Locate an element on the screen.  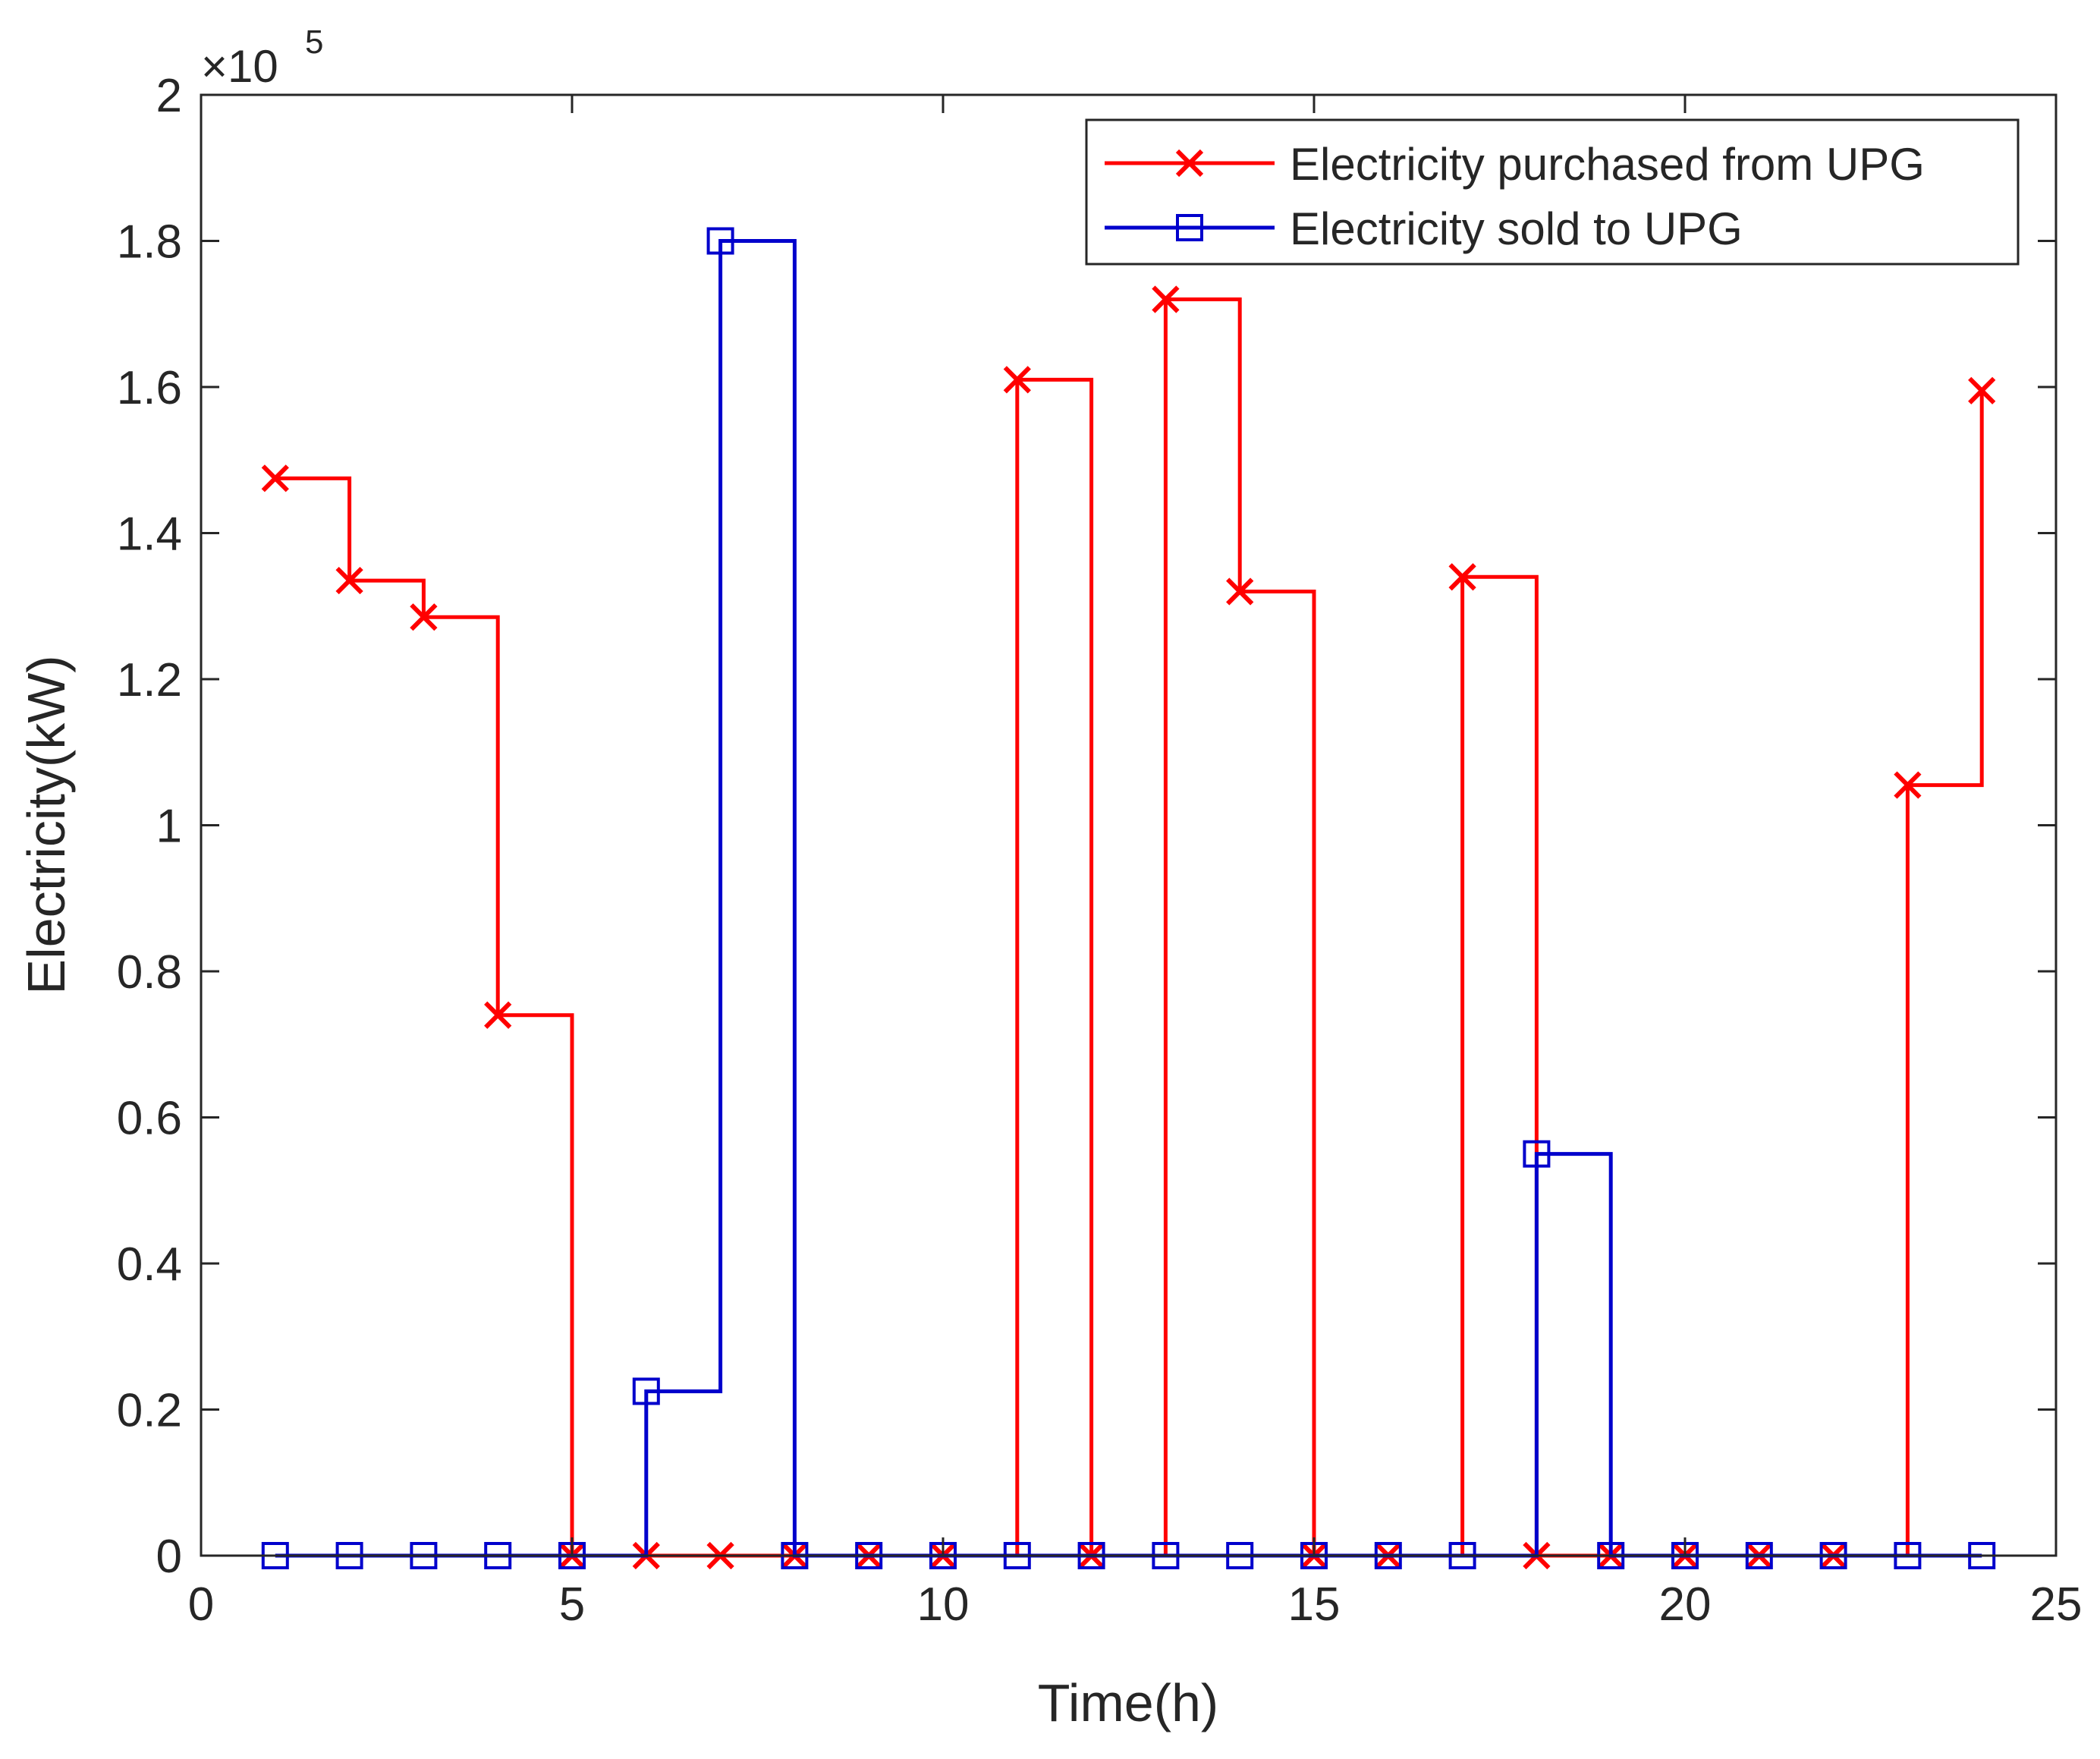
y-exponent-power: 5 is located at coordinates (314, 42).